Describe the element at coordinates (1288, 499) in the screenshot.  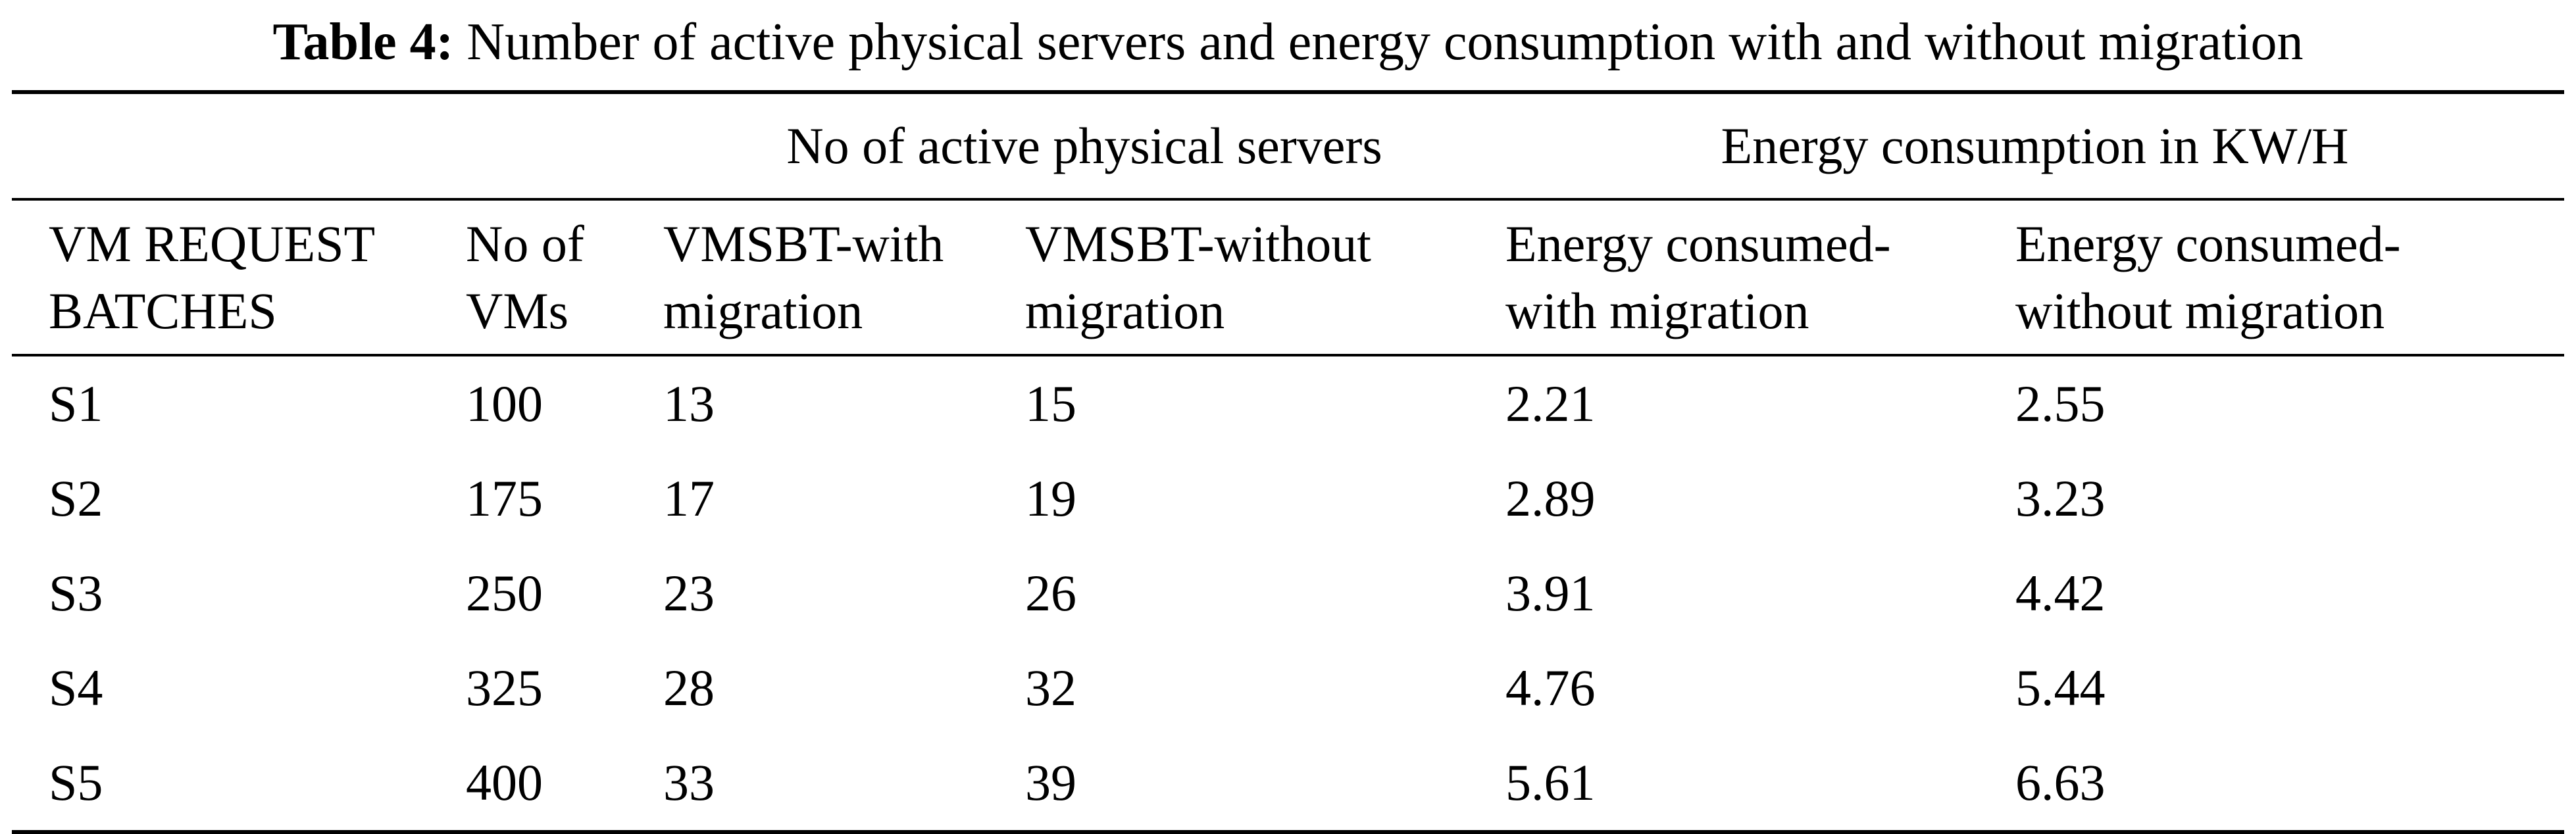
I see `table-row: S2 175 17 19 2.89 3.23` at that location.